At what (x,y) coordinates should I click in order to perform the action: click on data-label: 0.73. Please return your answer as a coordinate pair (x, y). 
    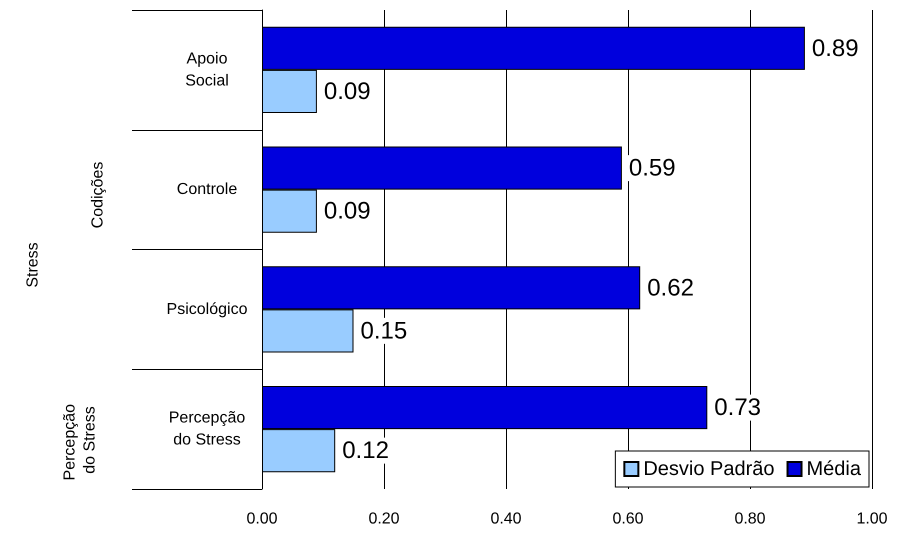
    Looking at the image, I should click on (738, 408).